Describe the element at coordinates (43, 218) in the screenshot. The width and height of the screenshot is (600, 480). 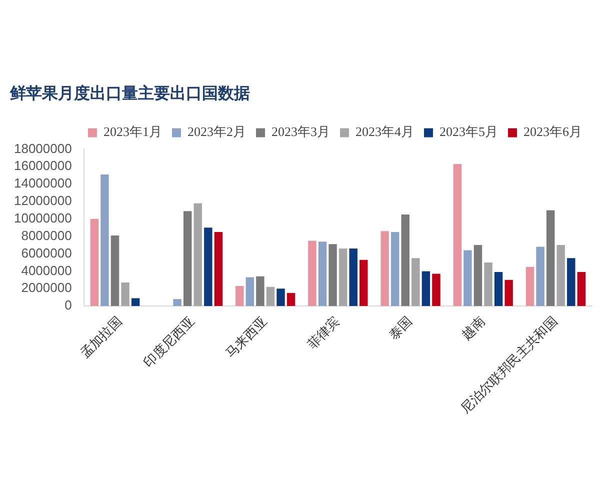
I see `y-tick-label: 10000000` at that location.